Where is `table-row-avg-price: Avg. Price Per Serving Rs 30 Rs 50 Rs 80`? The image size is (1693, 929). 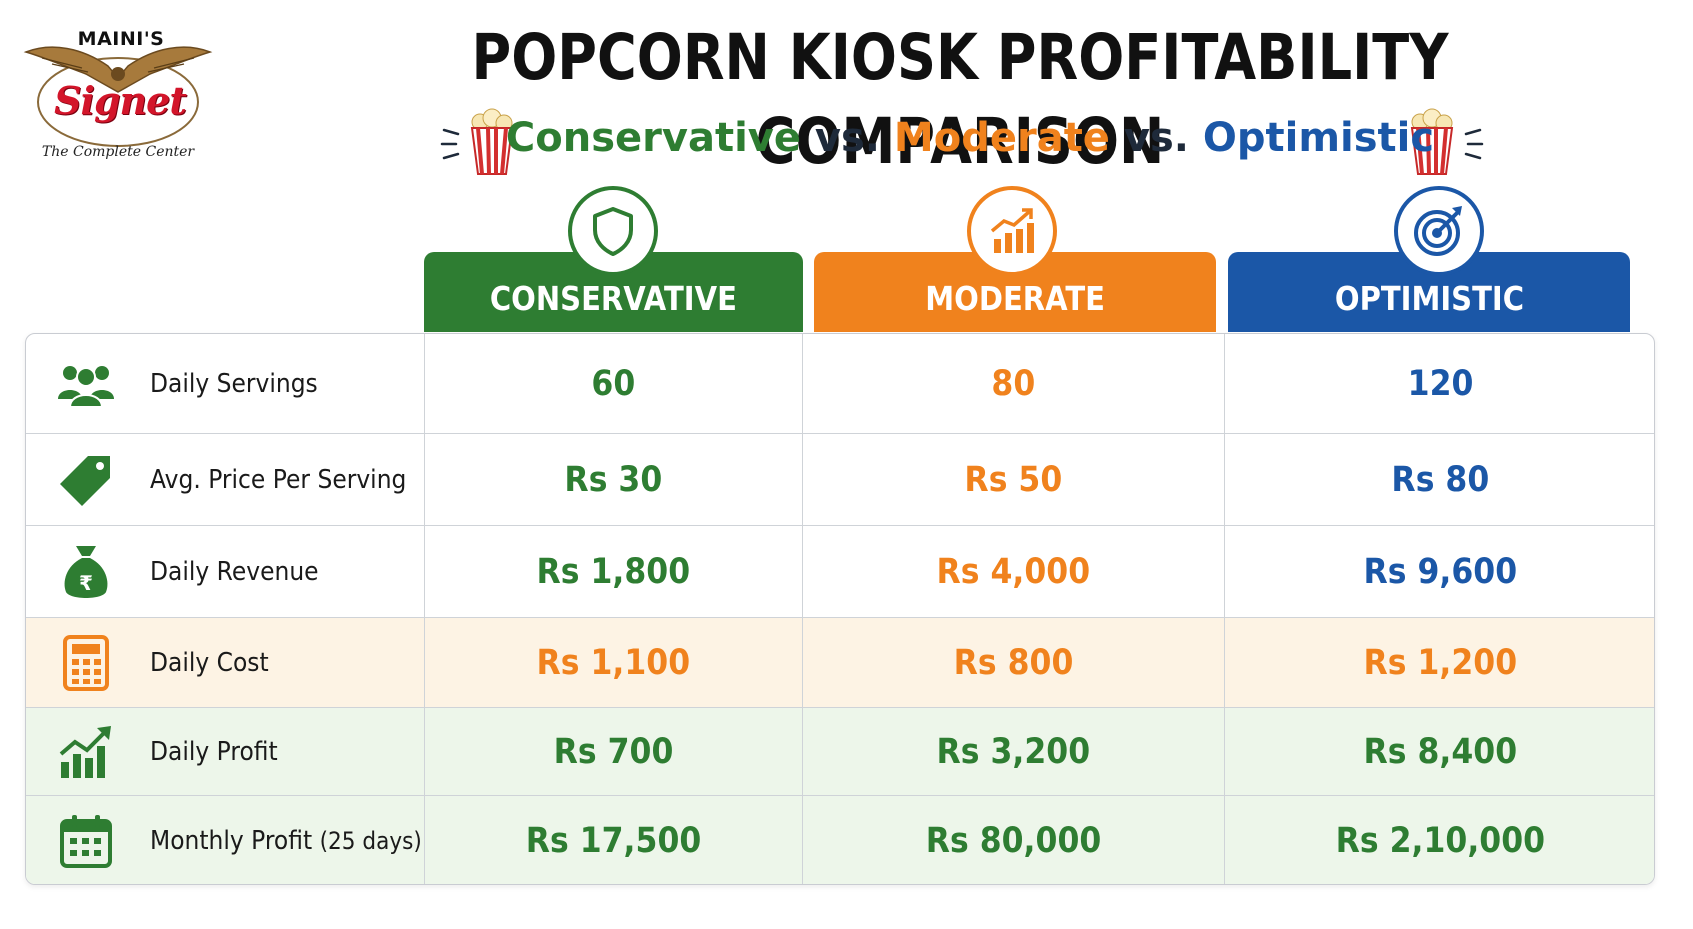
table-row-avg-price: Avg. Price Per Serving Rs 30 Rs 50 Rs 80 is located at coordinates (840, 480).